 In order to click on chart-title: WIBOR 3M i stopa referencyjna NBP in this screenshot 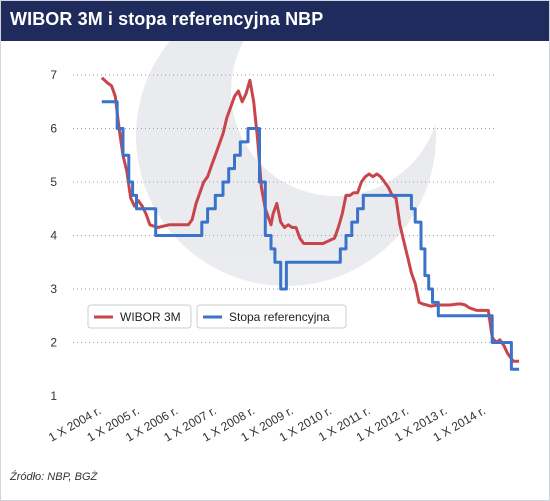, I will do `click(167, 19)`.